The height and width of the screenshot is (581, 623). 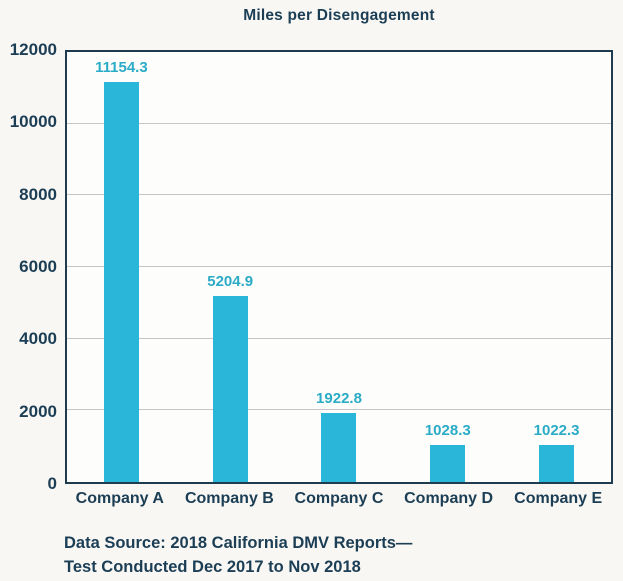 I want to click on bar-value-label-company-b: 5204.9, so click(x=230, y=281).